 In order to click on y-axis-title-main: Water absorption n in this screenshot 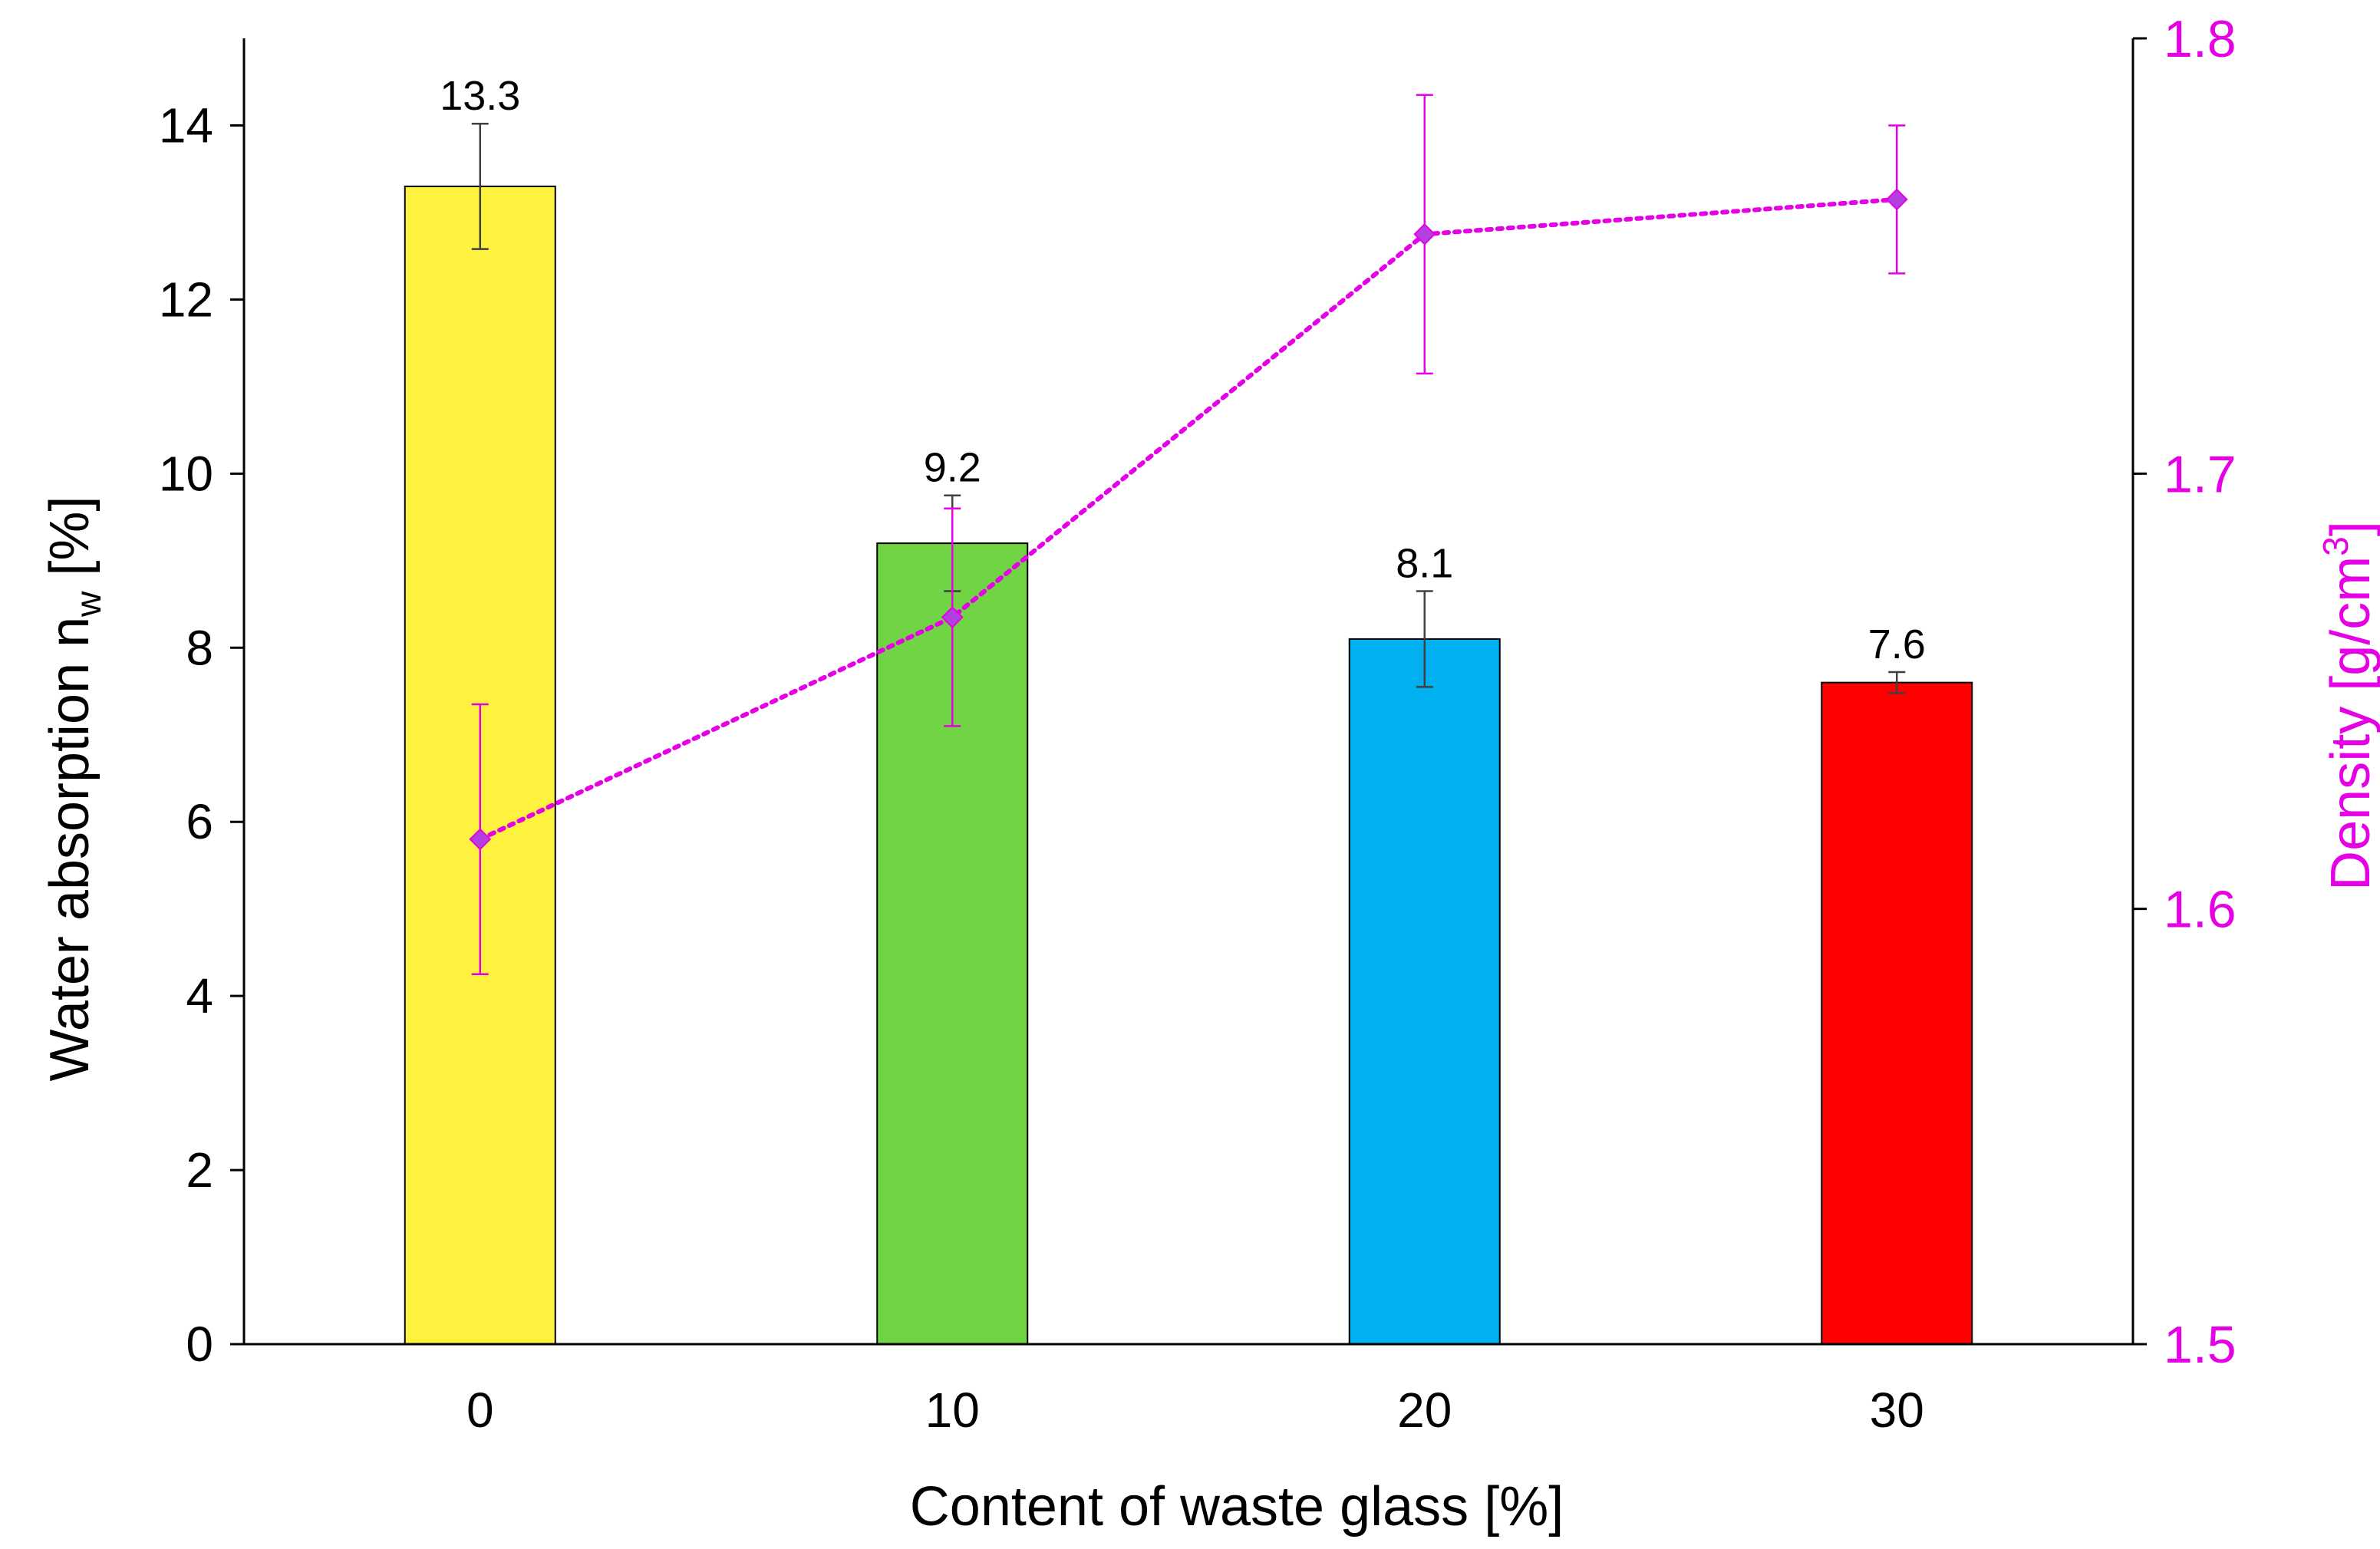, I will do `click(70, 849)`.